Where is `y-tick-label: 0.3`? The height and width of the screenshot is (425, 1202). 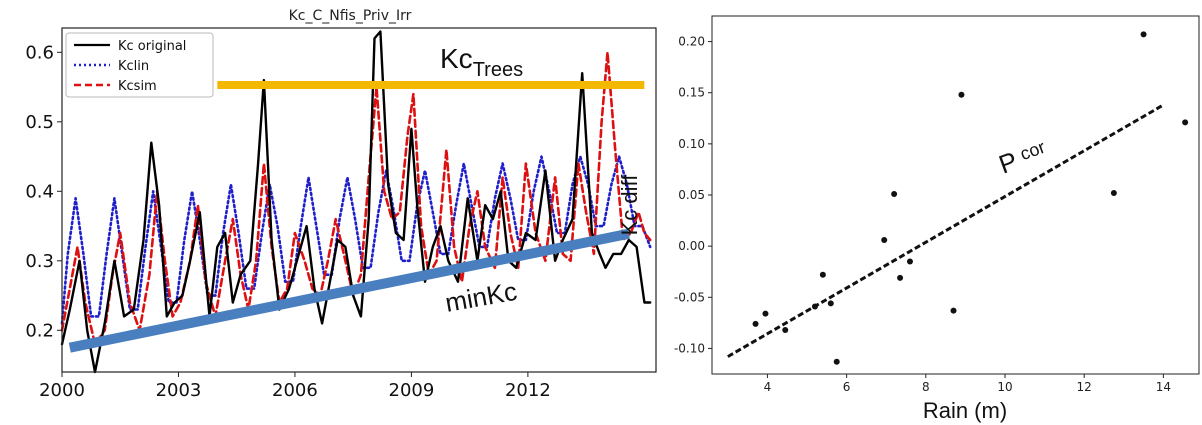
y-tick-label: 0.3 is located at coordinates (39, 261).